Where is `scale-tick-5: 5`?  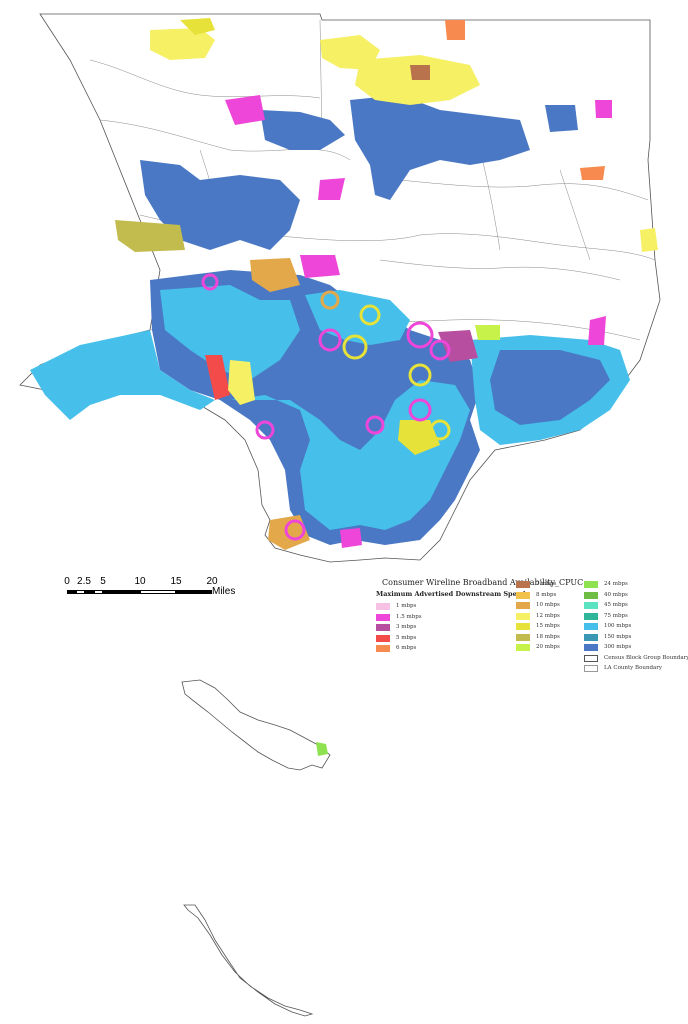
scale-tick-5: 5 is located at coordinates (103, 581).